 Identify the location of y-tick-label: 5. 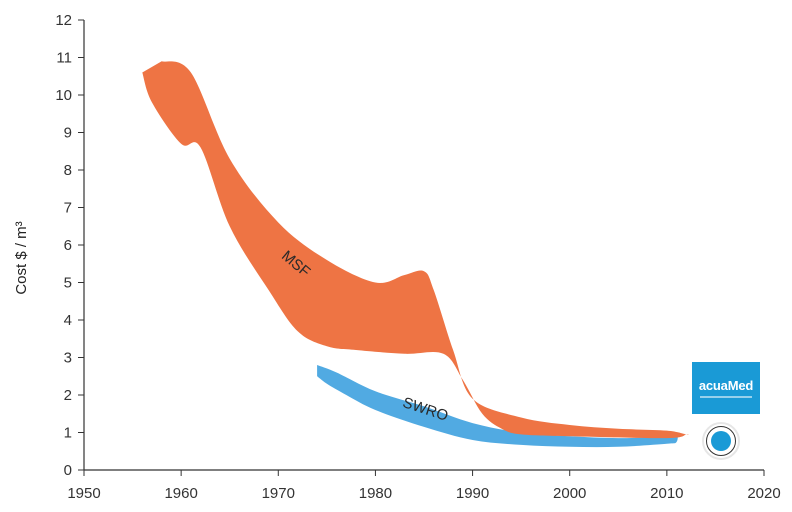
(68, 283).